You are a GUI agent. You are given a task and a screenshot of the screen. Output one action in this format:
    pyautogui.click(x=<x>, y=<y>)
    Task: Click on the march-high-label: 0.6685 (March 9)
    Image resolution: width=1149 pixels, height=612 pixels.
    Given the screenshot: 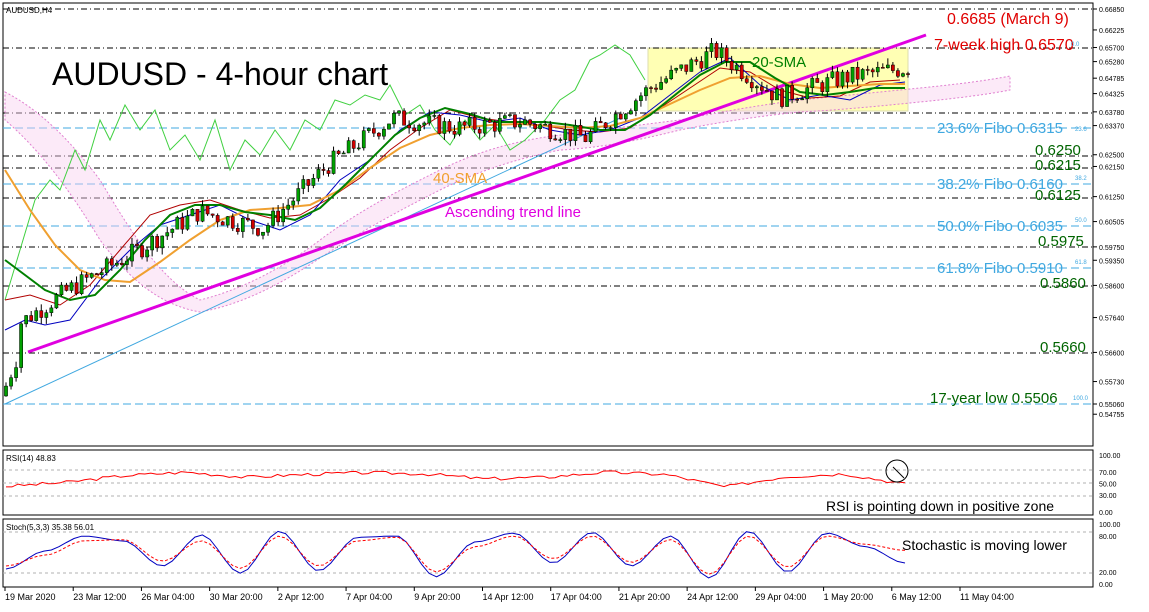 What is the action you would take?
    pyautogui.click(x=1008, y=19)
    